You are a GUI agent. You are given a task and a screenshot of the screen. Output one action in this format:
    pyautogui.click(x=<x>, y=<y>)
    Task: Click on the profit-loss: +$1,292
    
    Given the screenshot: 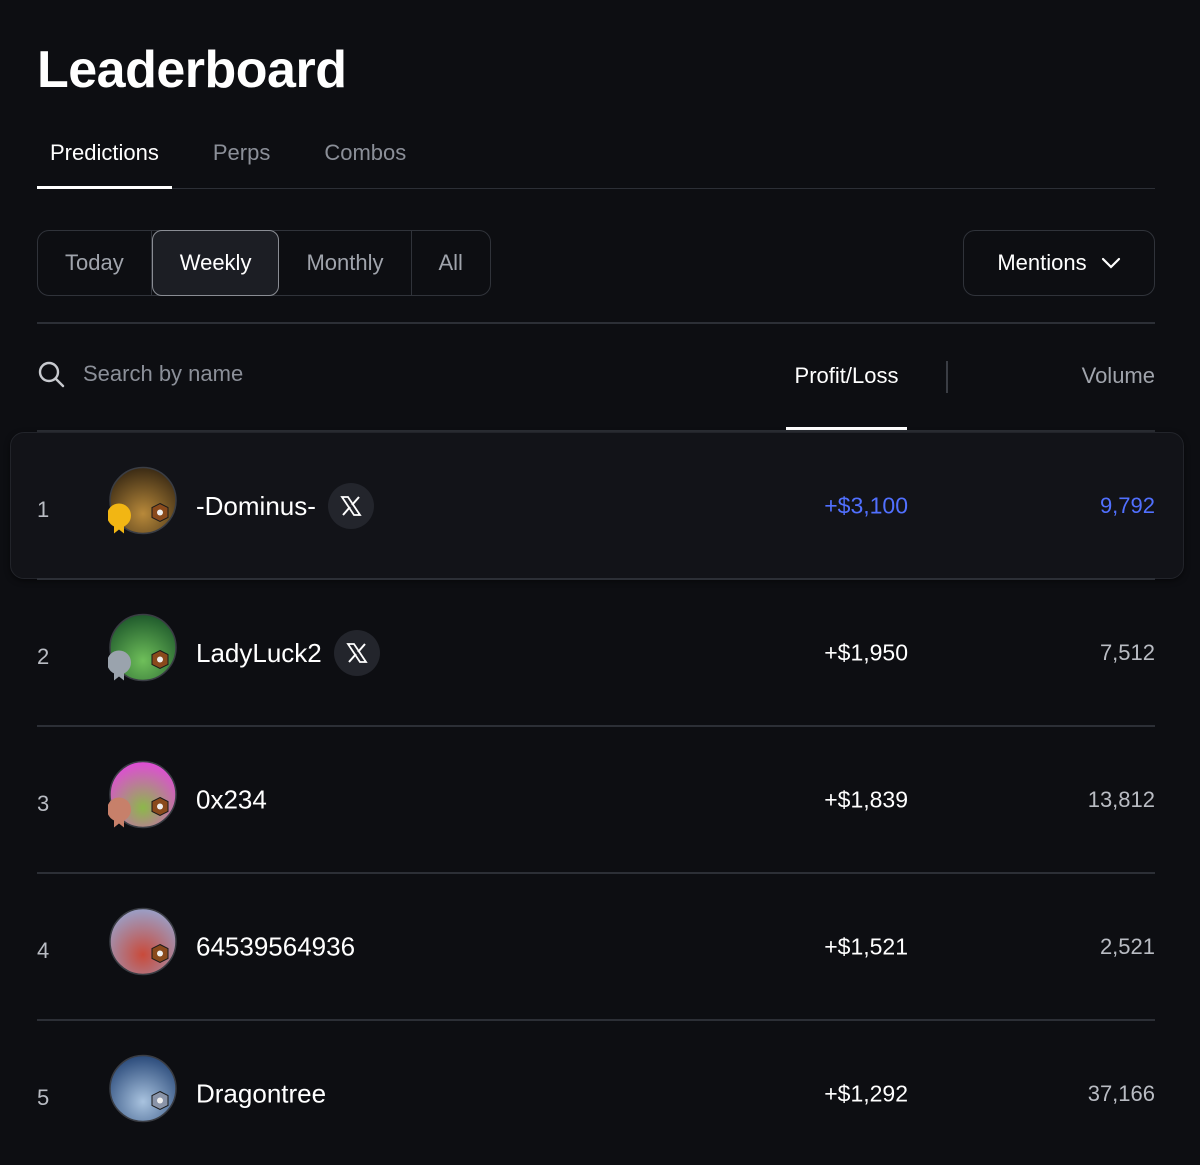 What is the action you would take?
    pyautogui.click(x=866, y=1093)
    